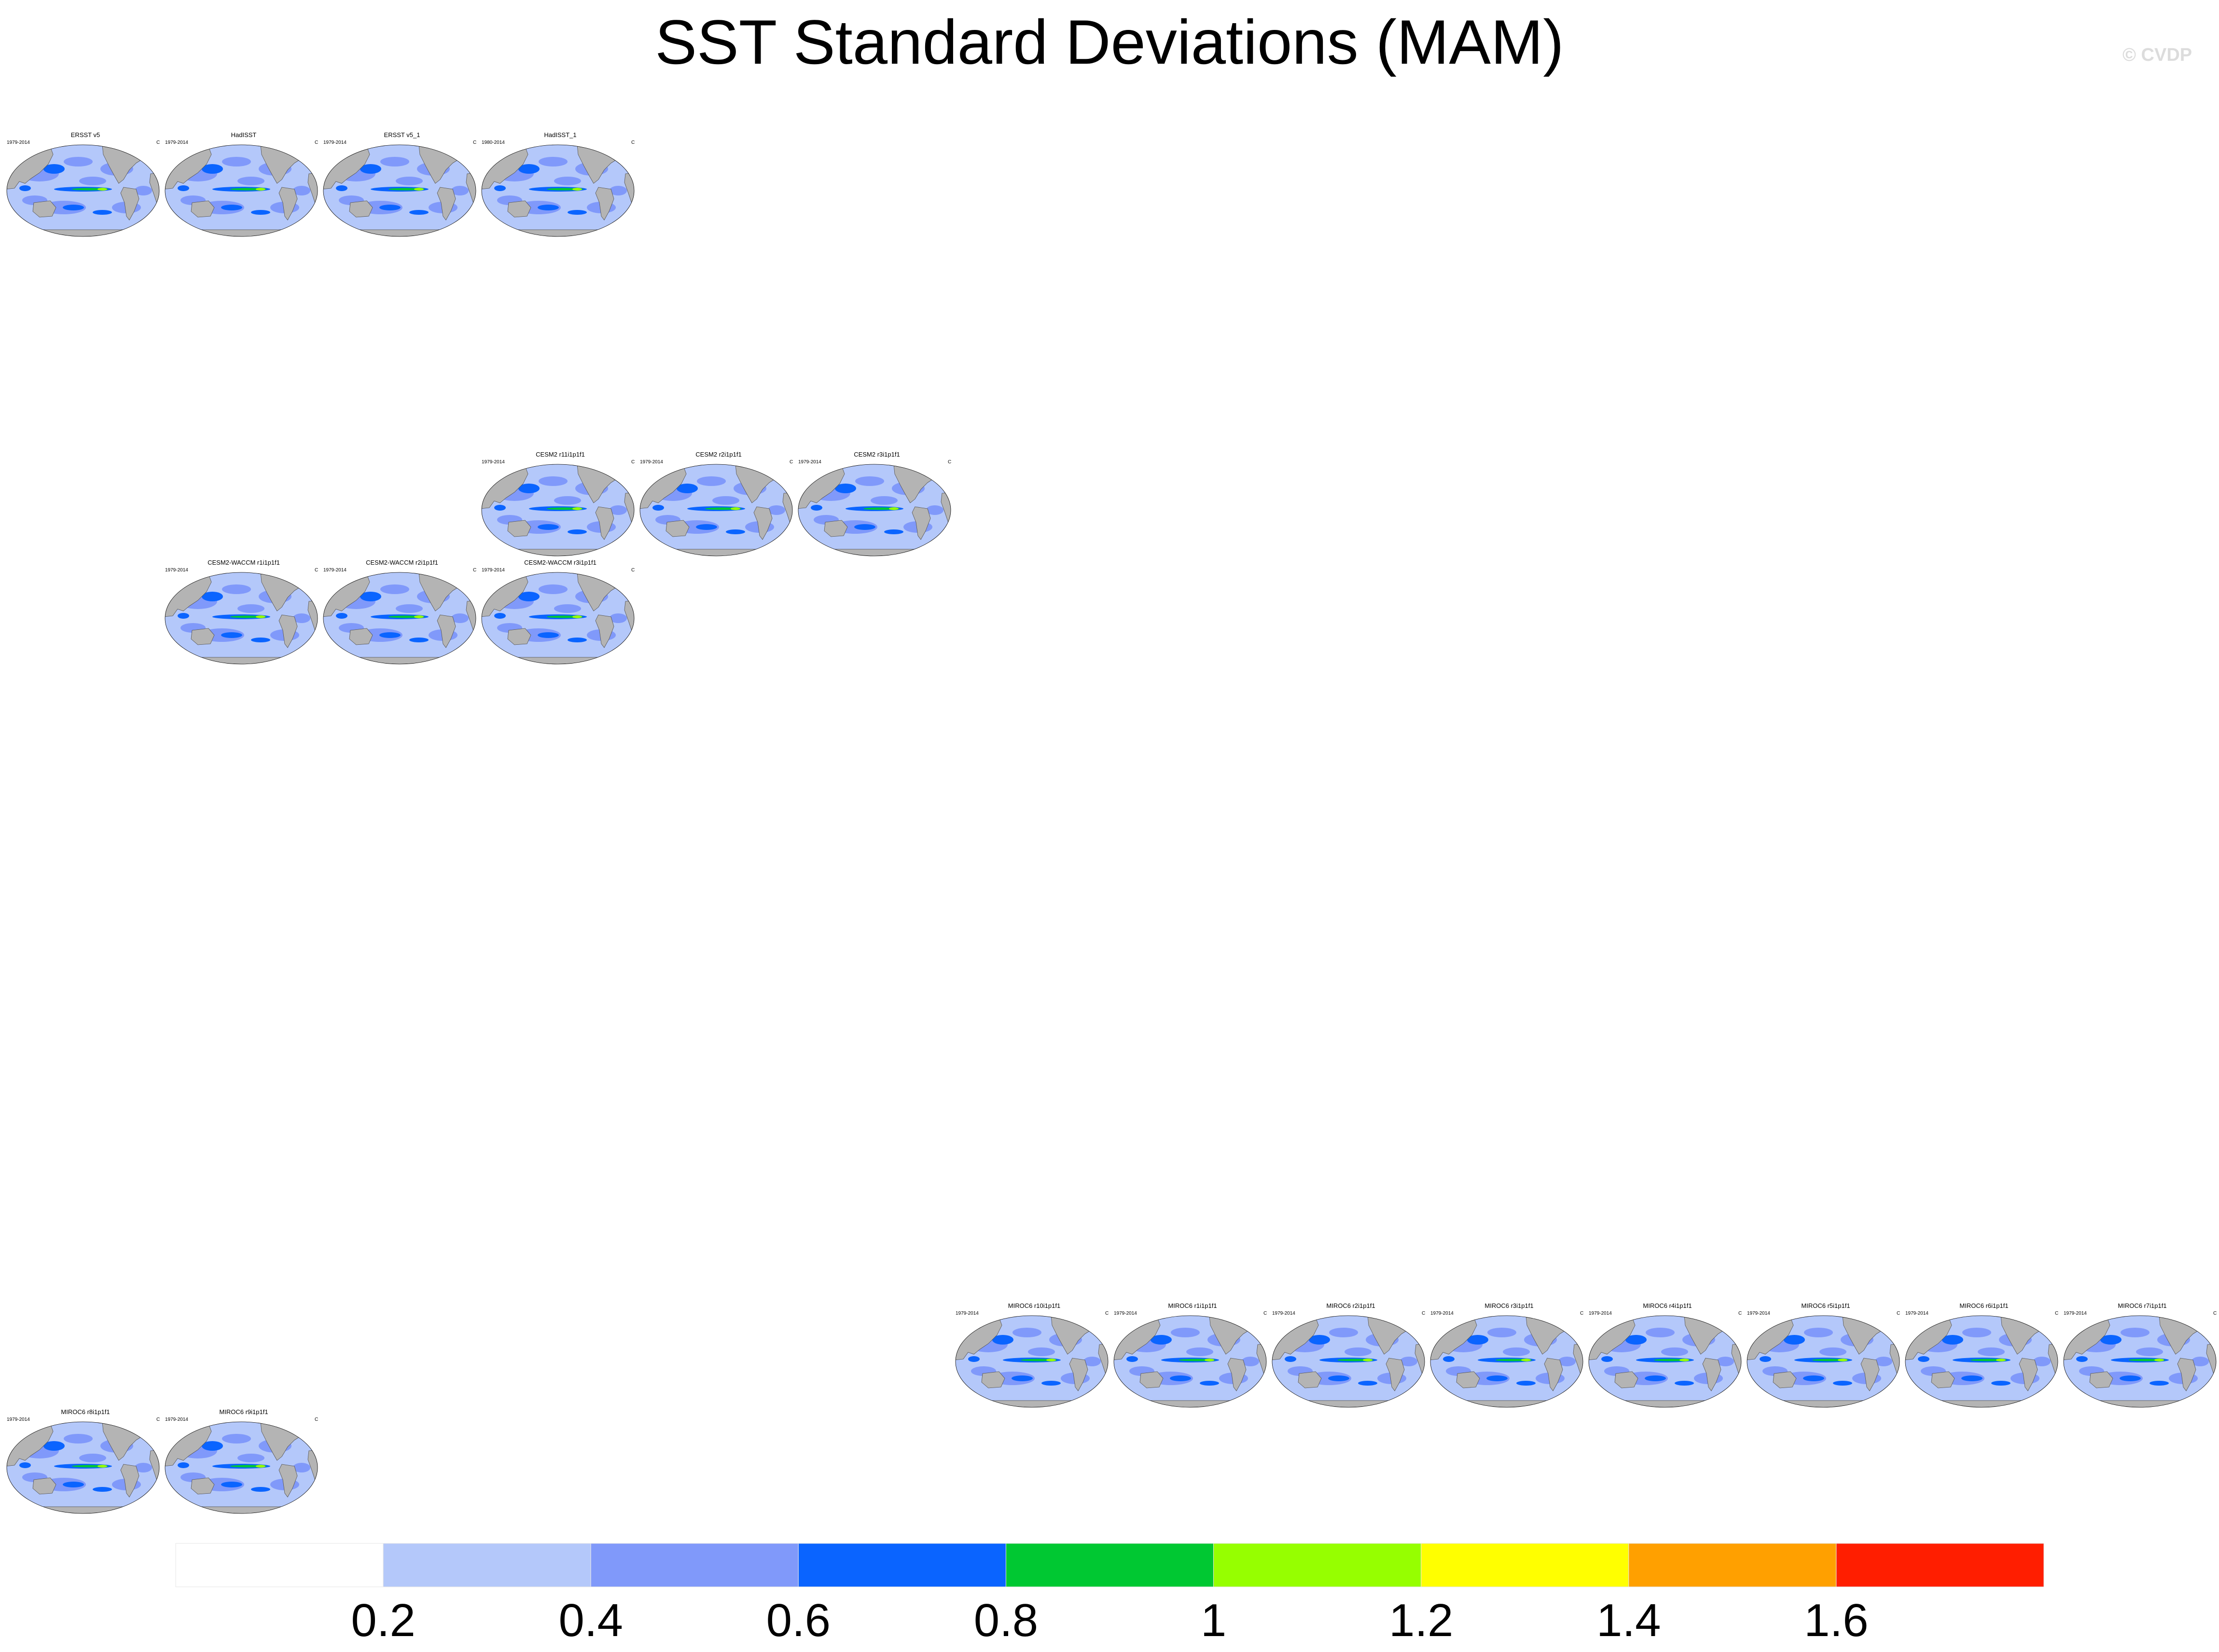 Image resolution: width=2219 pixels, height=1652 pixels. What do you see at coordinates (402, 562) in the screenshot?
I see `map-panel-title: CESM2-WACCM r2i1p1f1` at bounding box center [402, 562].